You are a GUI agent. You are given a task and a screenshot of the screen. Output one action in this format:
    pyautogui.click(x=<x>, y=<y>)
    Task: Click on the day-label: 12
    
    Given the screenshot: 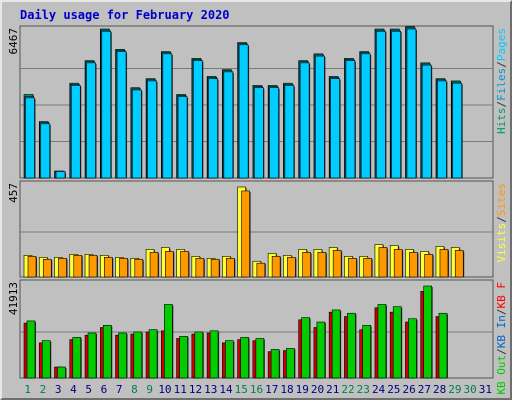 What is the action you would take?
    pyautogui.click(x=195, y=389)
    